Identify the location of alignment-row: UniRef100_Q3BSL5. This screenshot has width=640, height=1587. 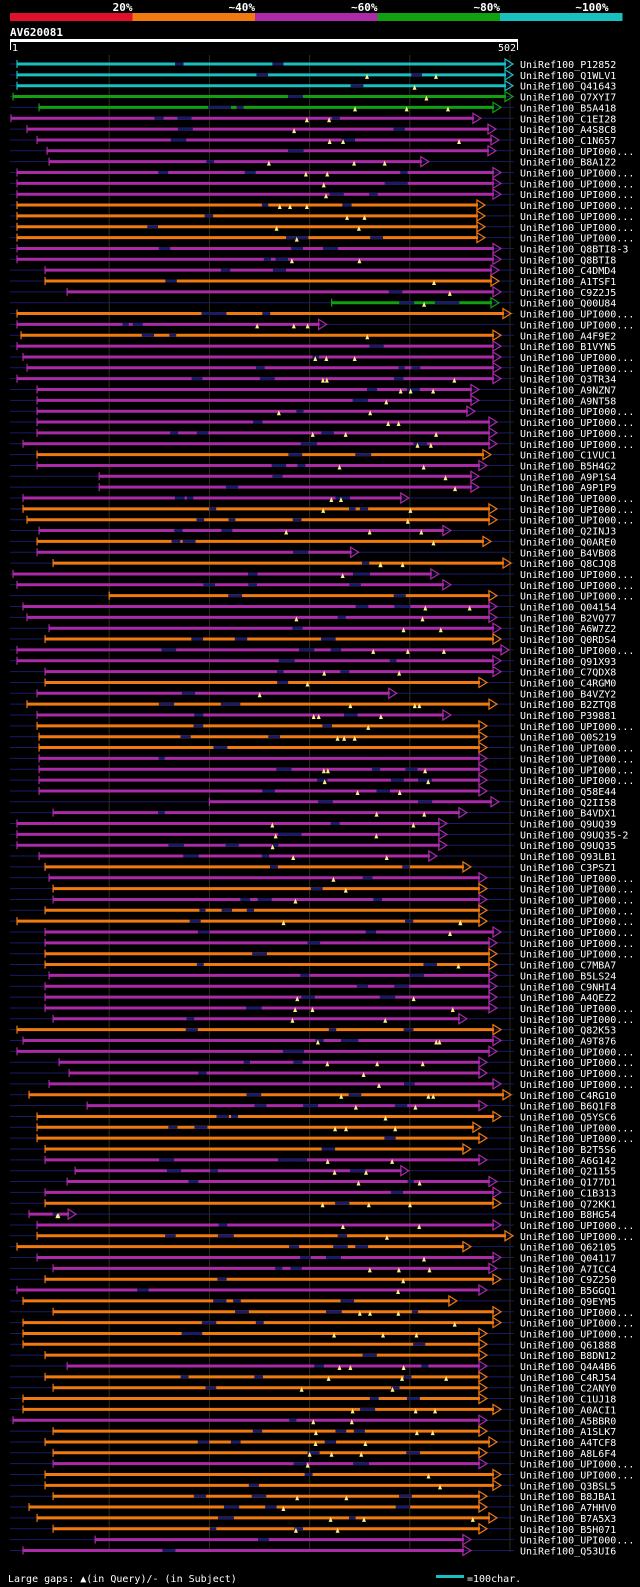
(313, 1485).